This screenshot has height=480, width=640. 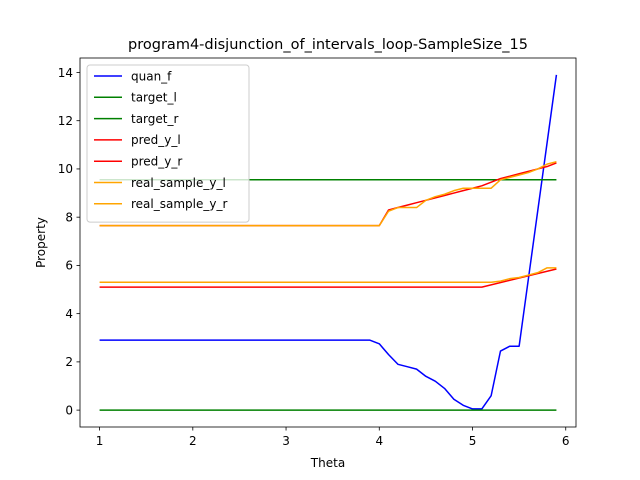 I want to click on legend-box, so click(x=168, y=143).